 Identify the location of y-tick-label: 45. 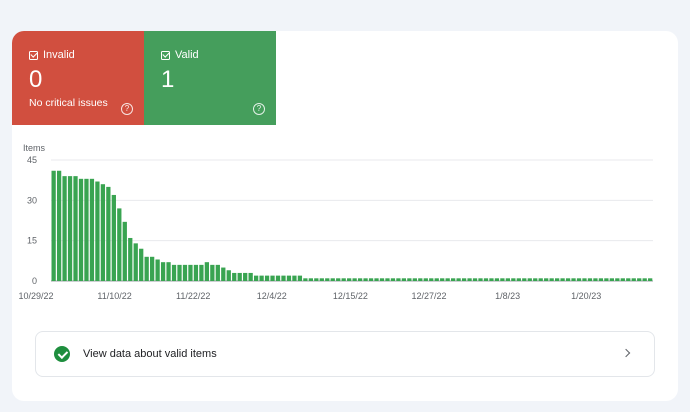
(32, 160).